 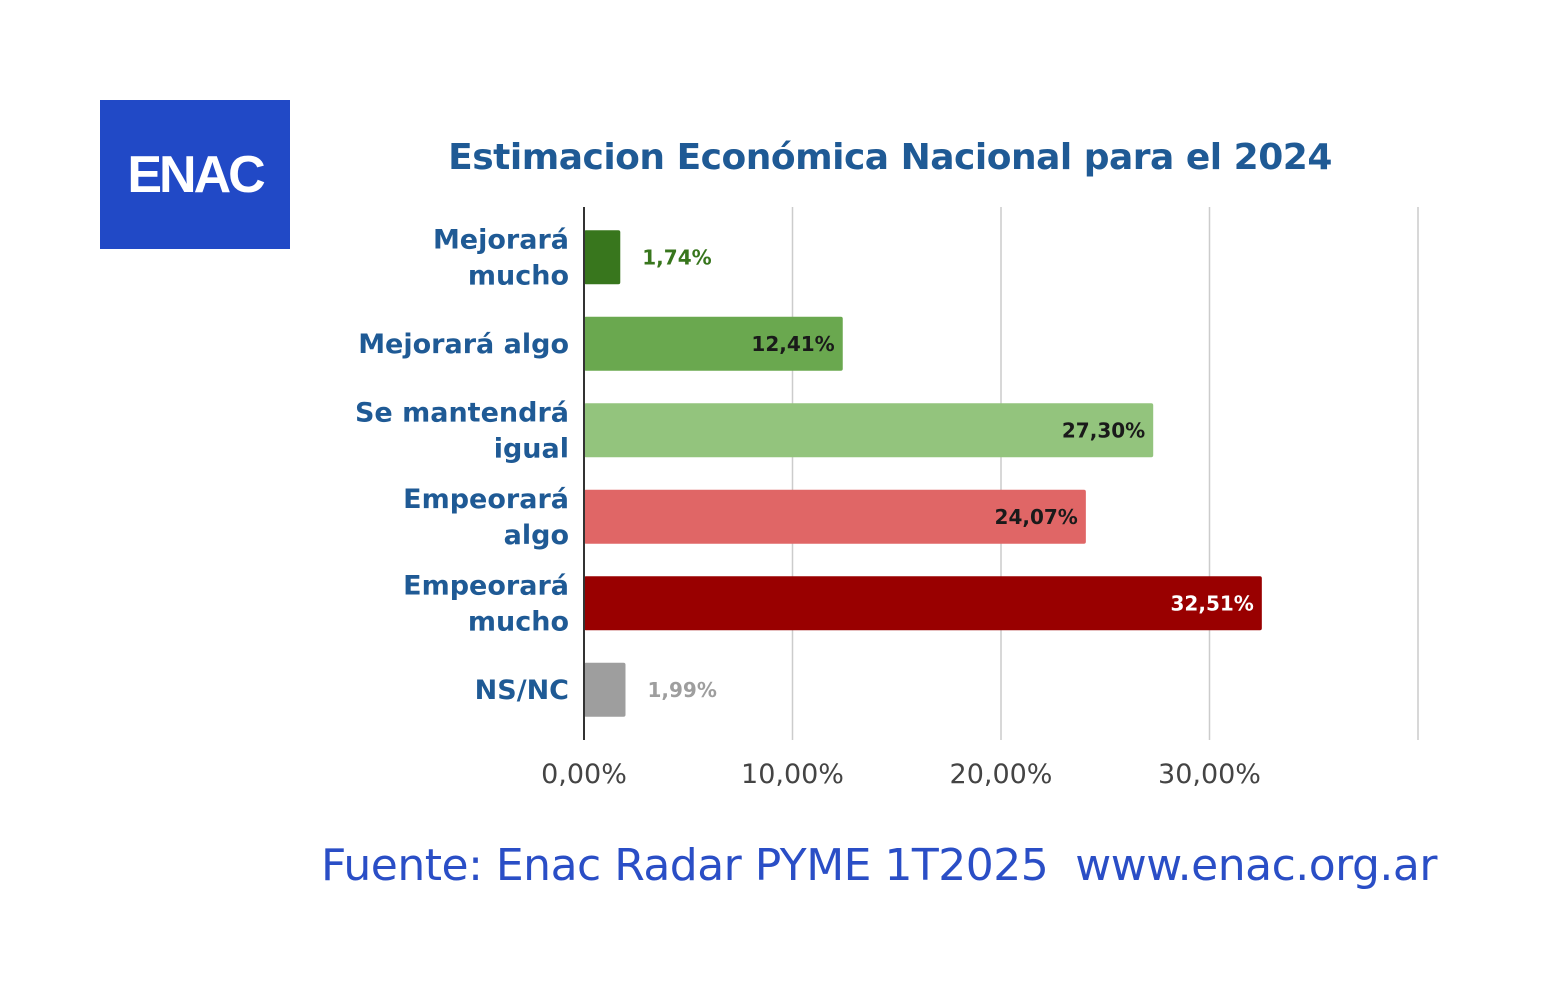 I want to click on category-label: algo, so click(x=536, y=535).